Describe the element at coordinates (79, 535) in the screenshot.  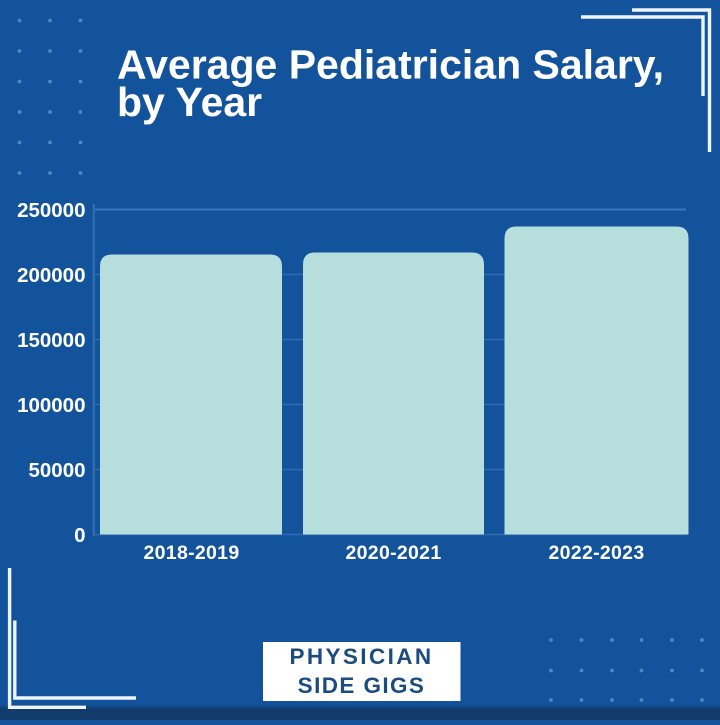
I see `svg-text: 0` at that location.